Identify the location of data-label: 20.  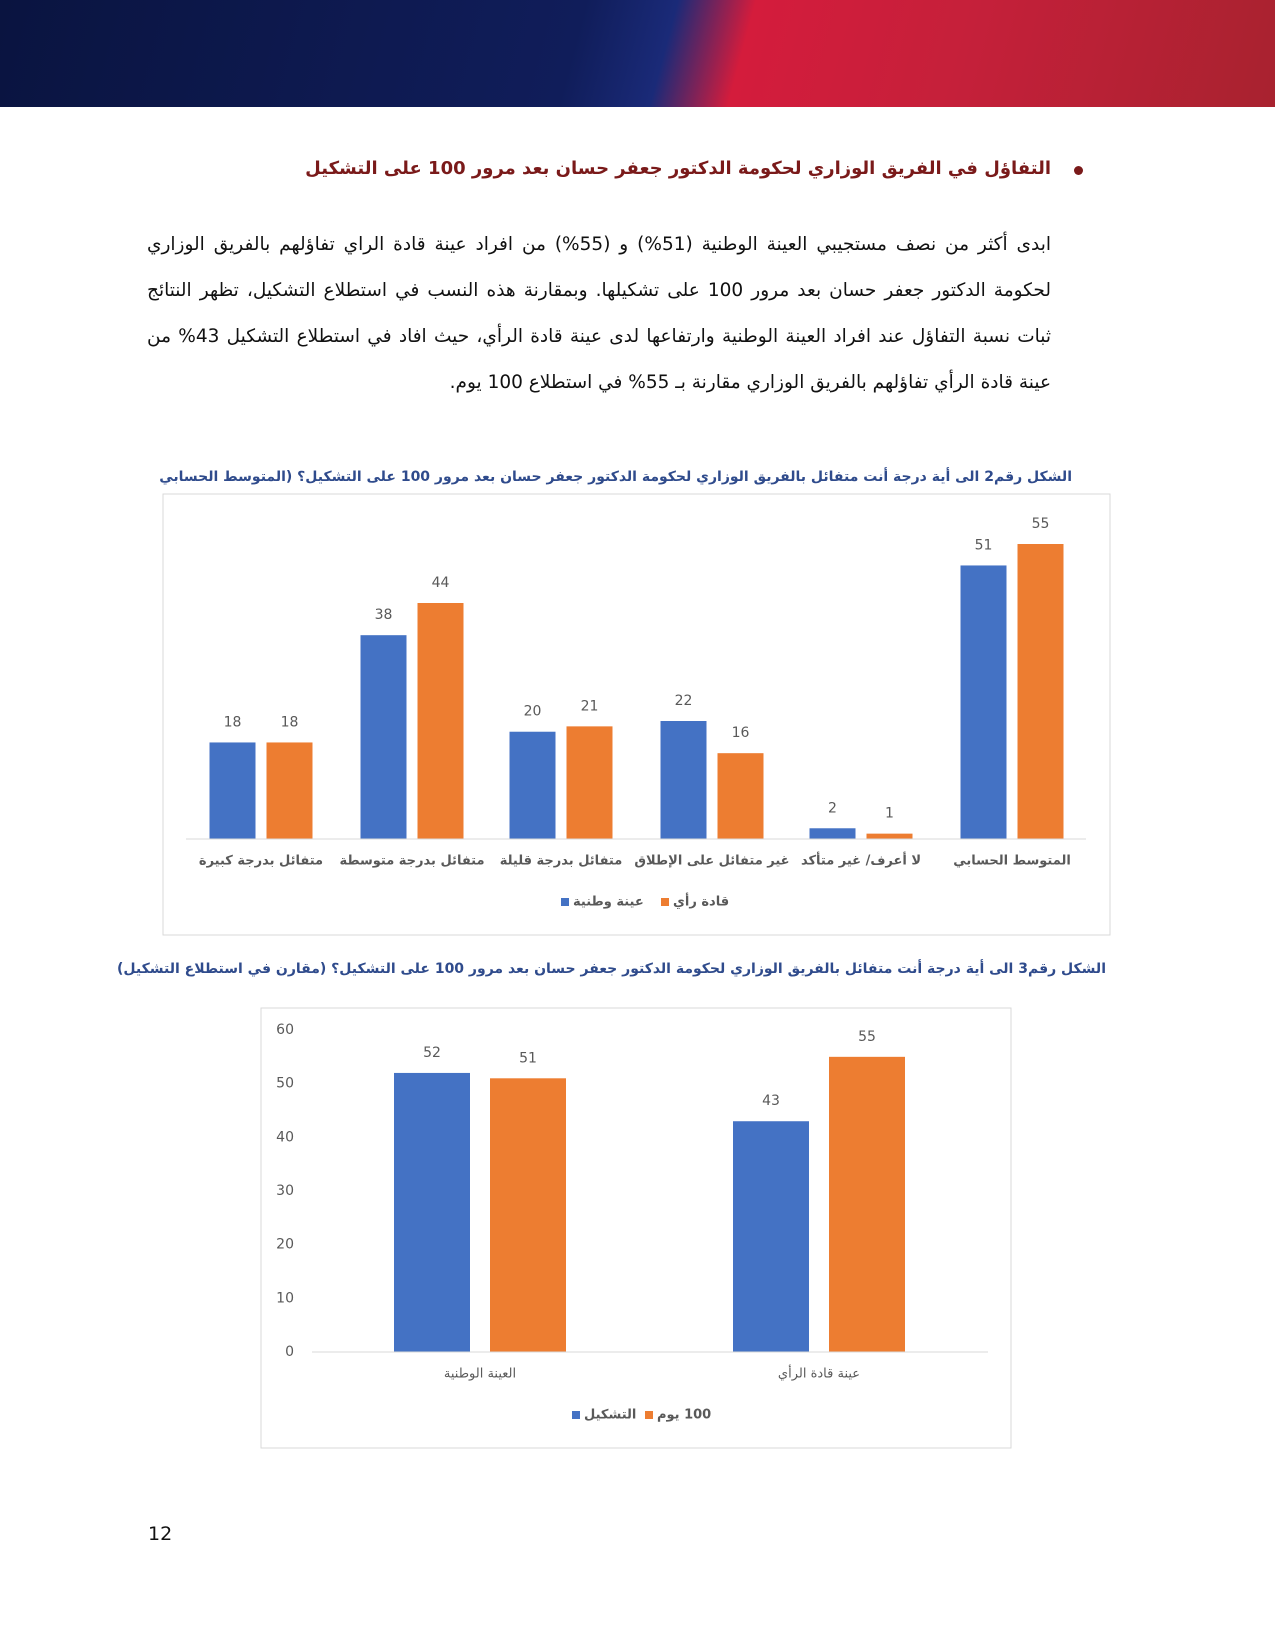
(533, 712).